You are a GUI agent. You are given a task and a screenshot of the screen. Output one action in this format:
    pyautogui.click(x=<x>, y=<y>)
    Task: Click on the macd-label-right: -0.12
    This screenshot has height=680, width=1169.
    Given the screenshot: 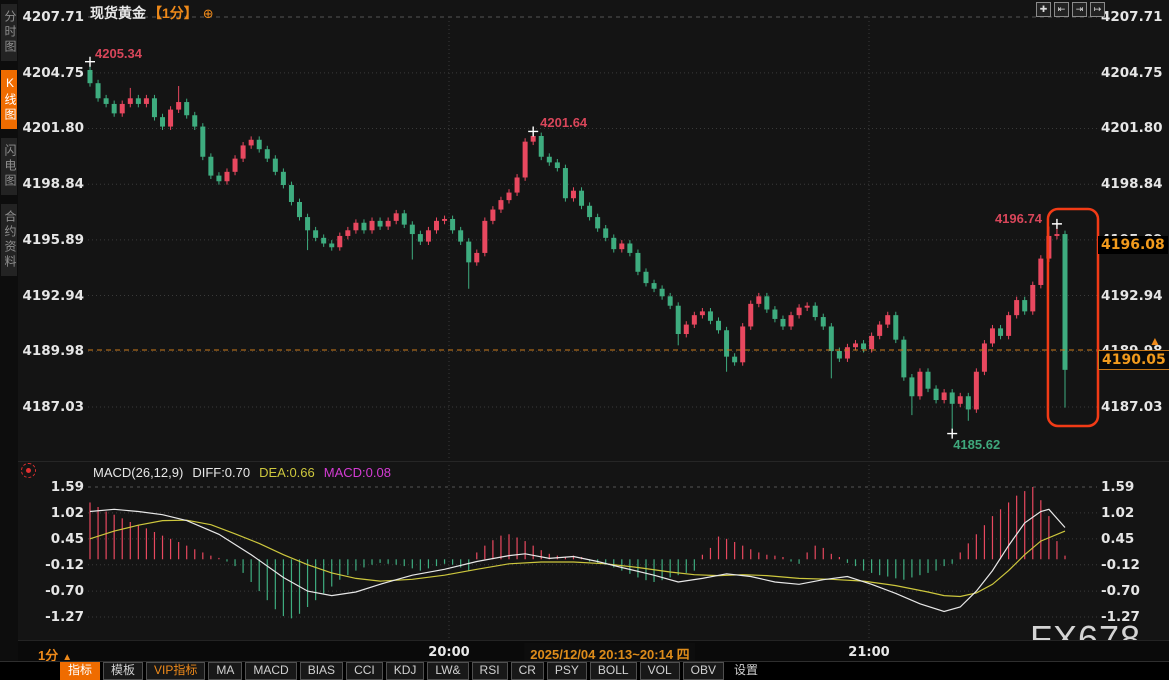 What is the action you would take?
    pyautogui.click(x=1120, y=564)
    